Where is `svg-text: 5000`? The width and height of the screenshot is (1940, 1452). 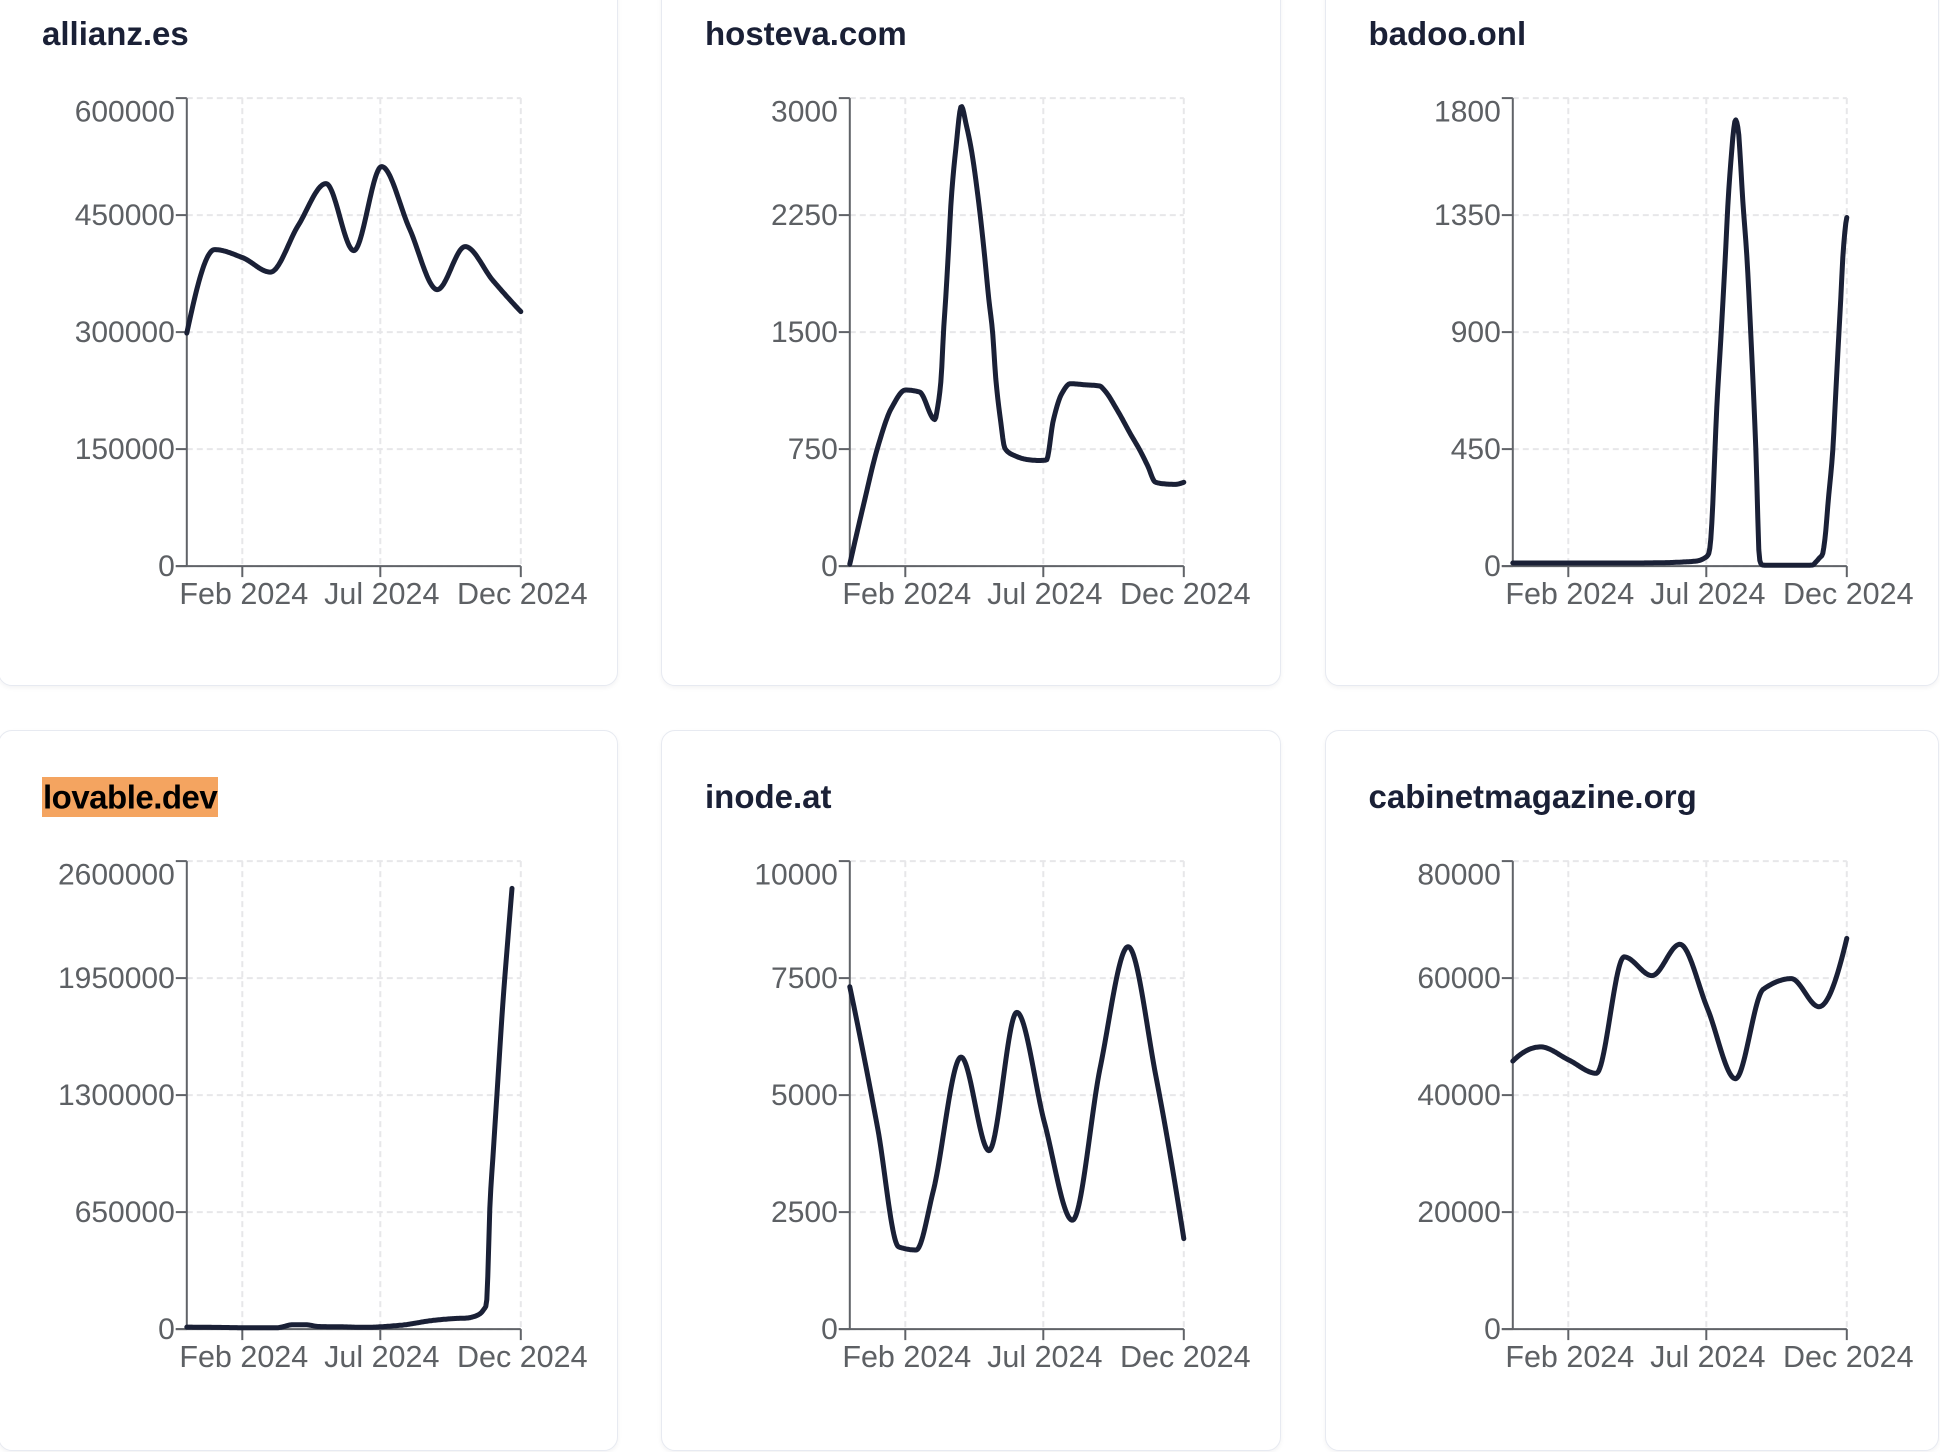
svg-text: 5000 is located at coordinates (804, 1094).